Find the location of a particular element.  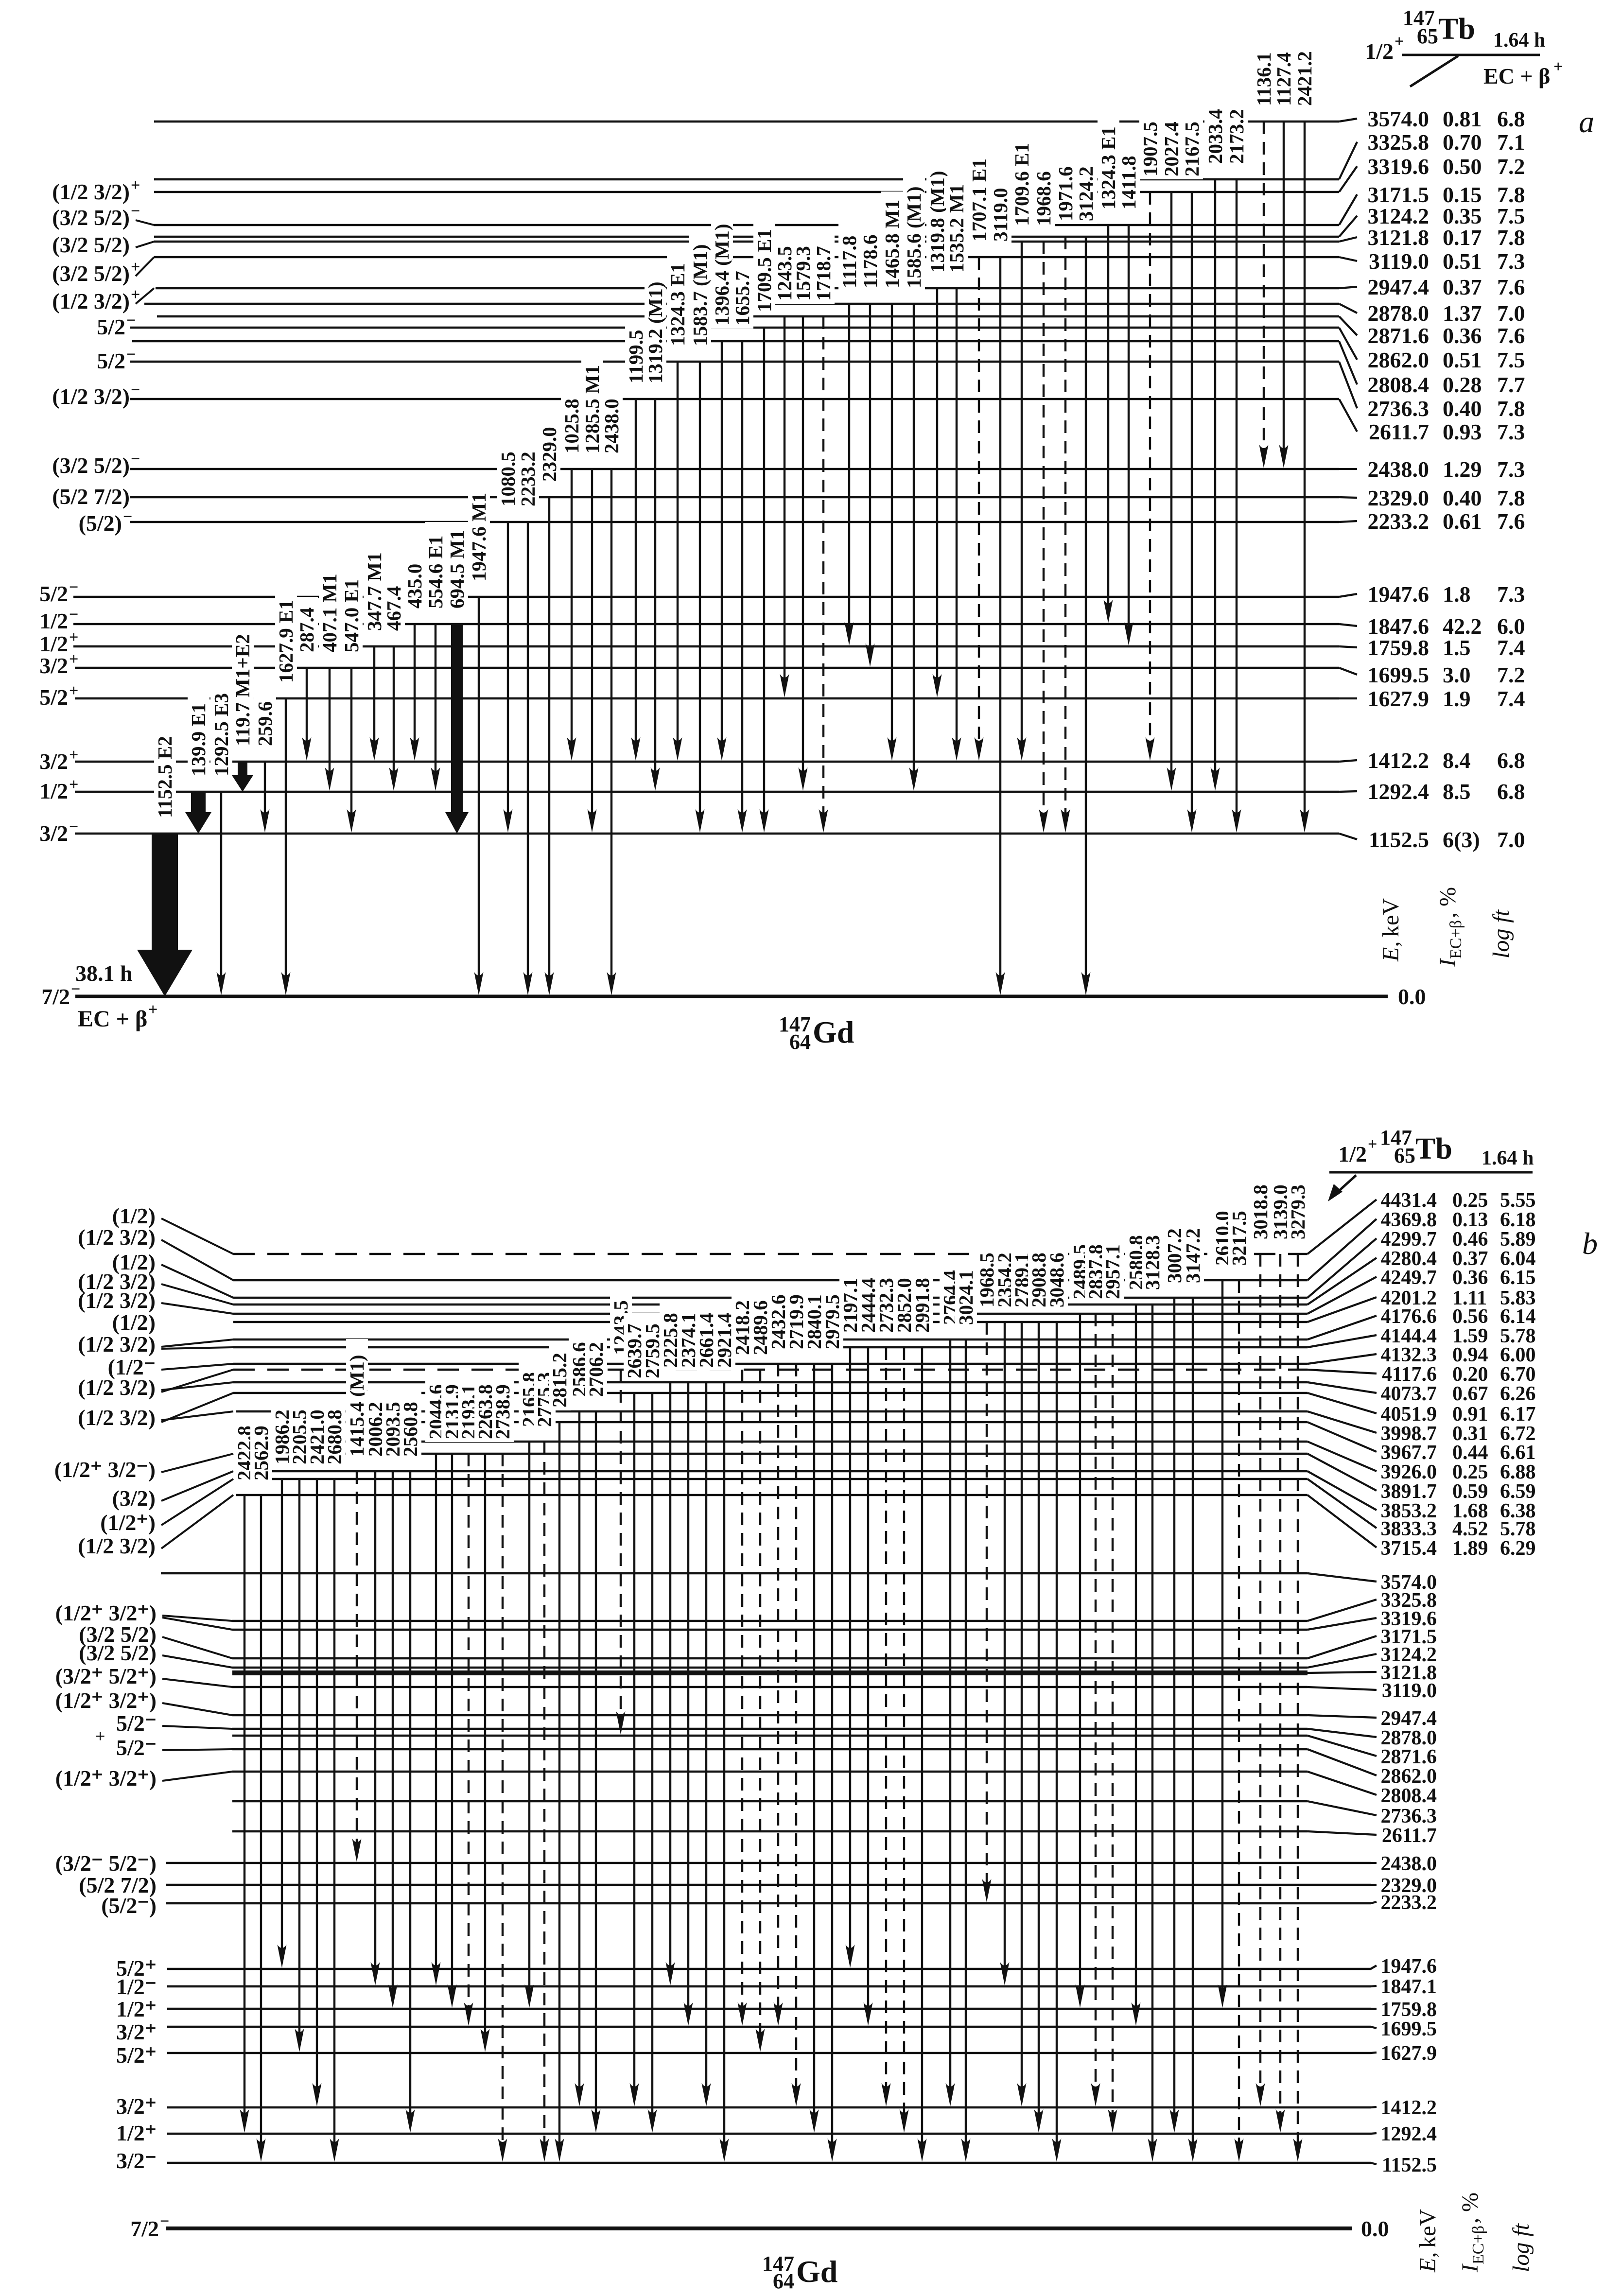

svg-text: 2815.2 is located at coordinates (559, 1380).